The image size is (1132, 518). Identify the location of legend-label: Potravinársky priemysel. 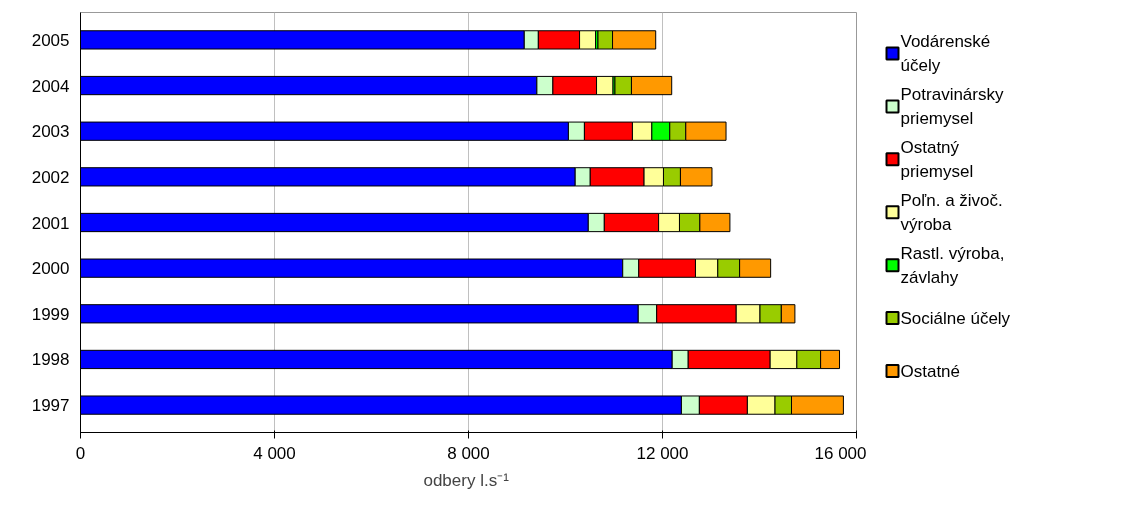
(952, 106).